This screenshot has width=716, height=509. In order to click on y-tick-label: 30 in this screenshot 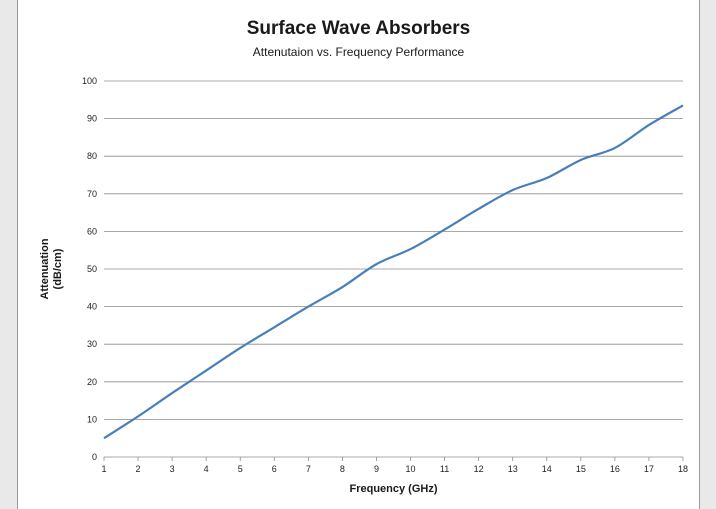, I will do `click(92, 344)`.